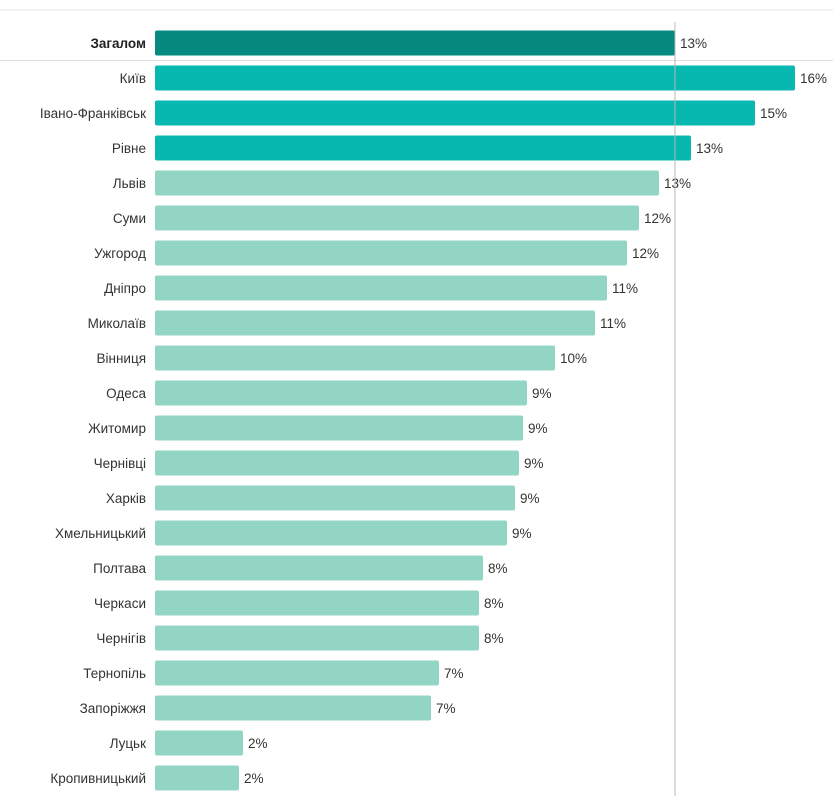  Describe the element at coordinates (100, 533) in the screenshot. I see `category-label: Хмельницький` at that location.